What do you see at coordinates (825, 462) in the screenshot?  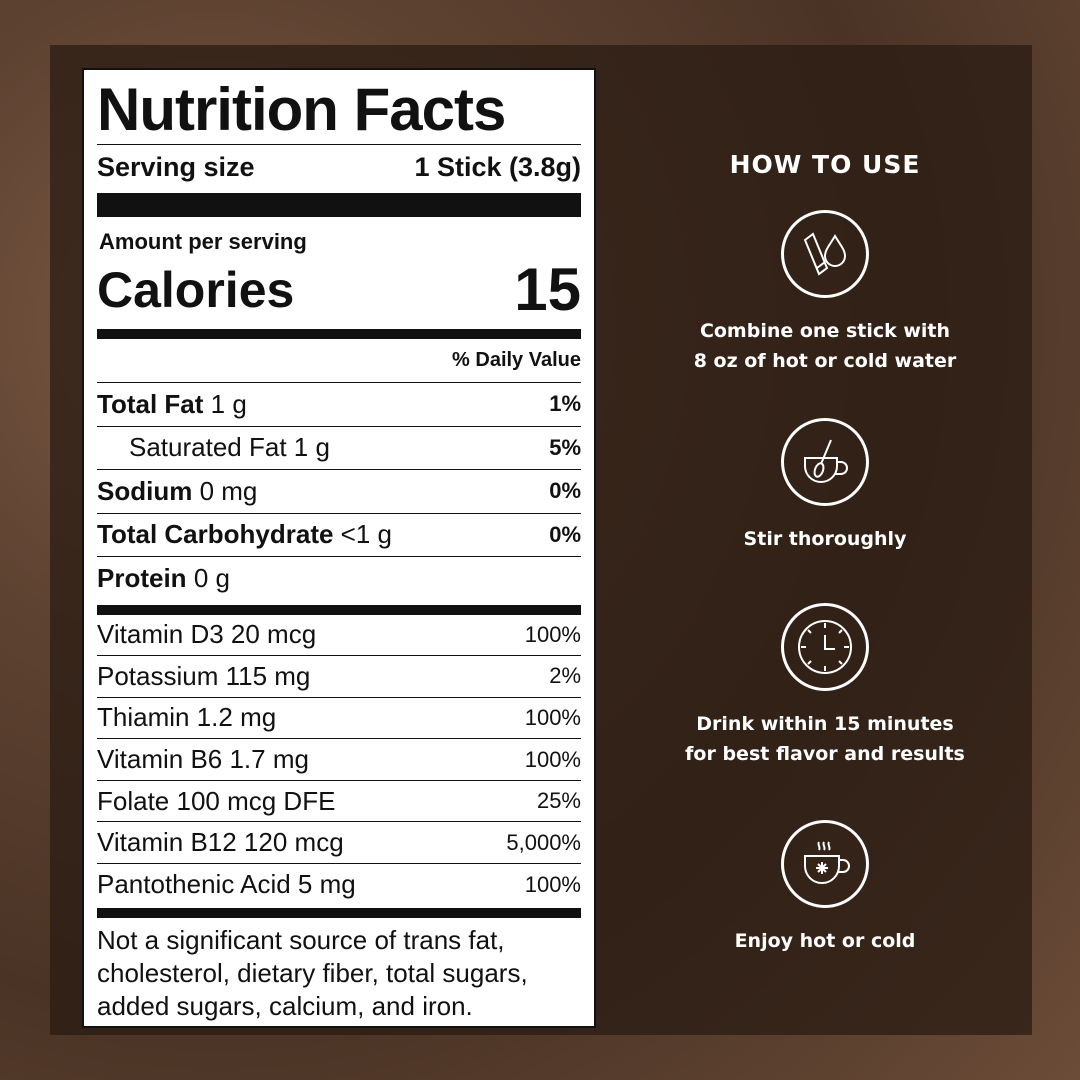 I see `cup-with-spoon-icon` at bounding box center [825, 462].